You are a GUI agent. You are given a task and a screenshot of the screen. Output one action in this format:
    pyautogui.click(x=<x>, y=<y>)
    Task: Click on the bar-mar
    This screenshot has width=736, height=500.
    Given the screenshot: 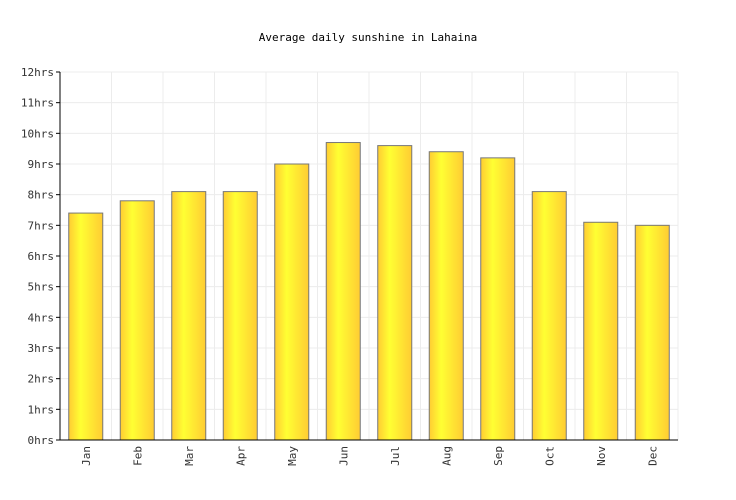 What is the action you would take?
    pyautogui.click(x=189, y=316)
    